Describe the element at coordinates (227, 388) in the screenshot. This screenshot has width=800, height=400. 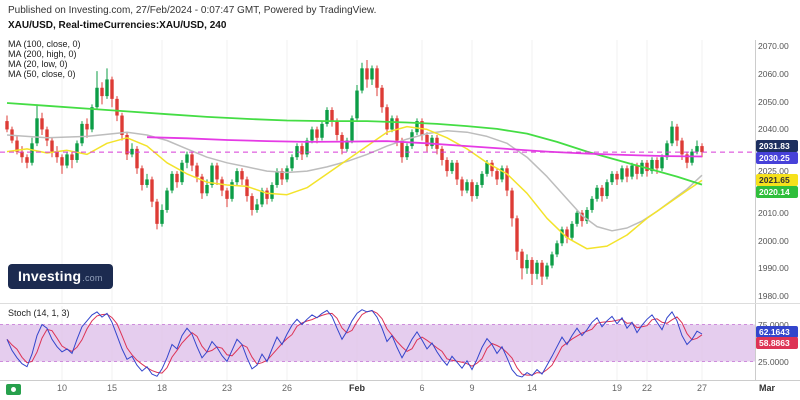
I see `time-tick: 23` at that location.